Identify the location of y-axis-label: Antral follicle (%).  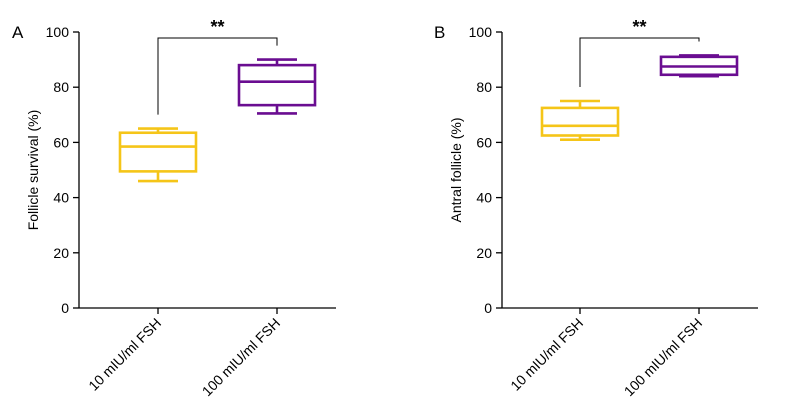
(456, 169).